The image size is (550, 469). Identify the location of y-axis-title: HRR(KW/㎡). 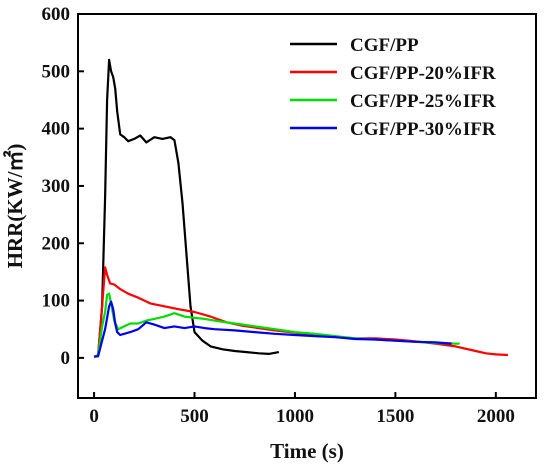
(15, 206).